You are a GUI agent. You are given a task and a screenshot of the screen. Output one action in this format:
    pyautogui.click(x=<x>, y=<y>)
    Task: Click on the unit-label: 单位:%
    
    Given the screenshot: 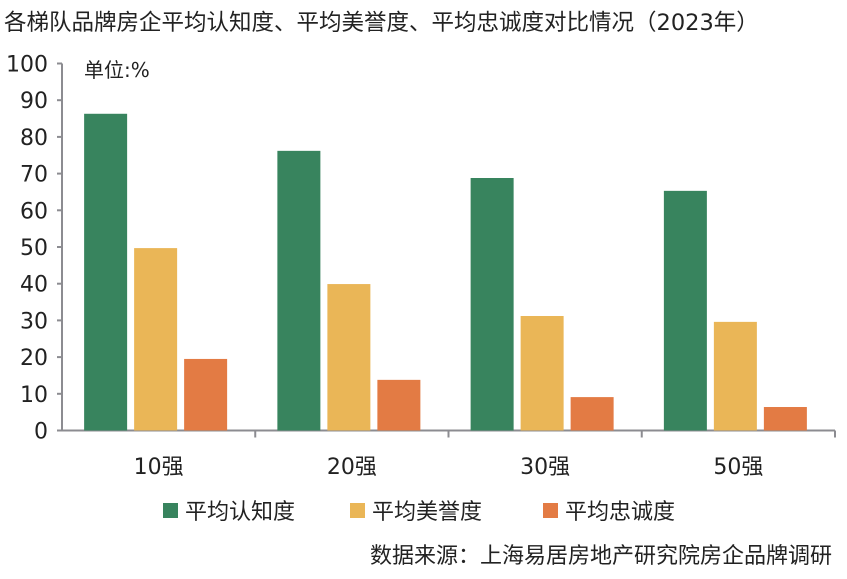 What is the action you would take?
    pyautogui.click(x=117, y=70)
    